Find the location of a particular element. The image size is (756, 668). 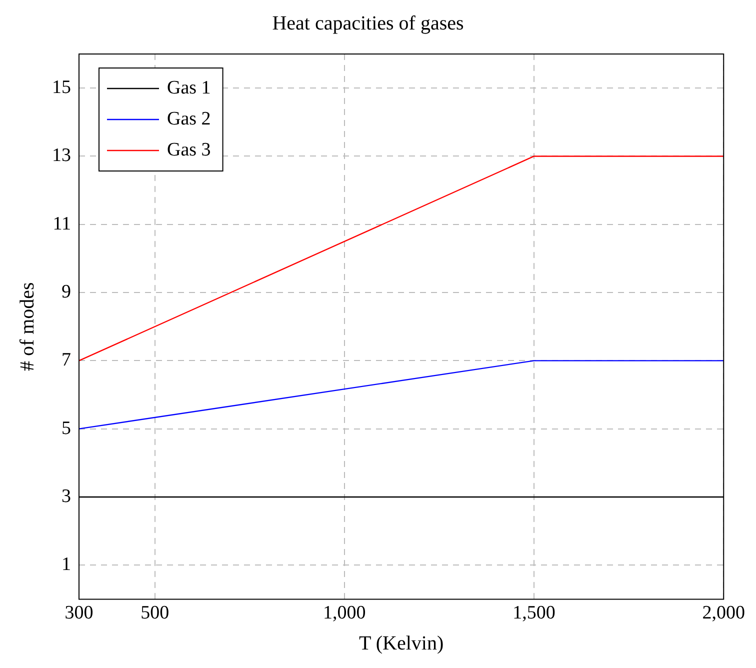

legend-label: Gas 3 is located at coordinates (189, 149).